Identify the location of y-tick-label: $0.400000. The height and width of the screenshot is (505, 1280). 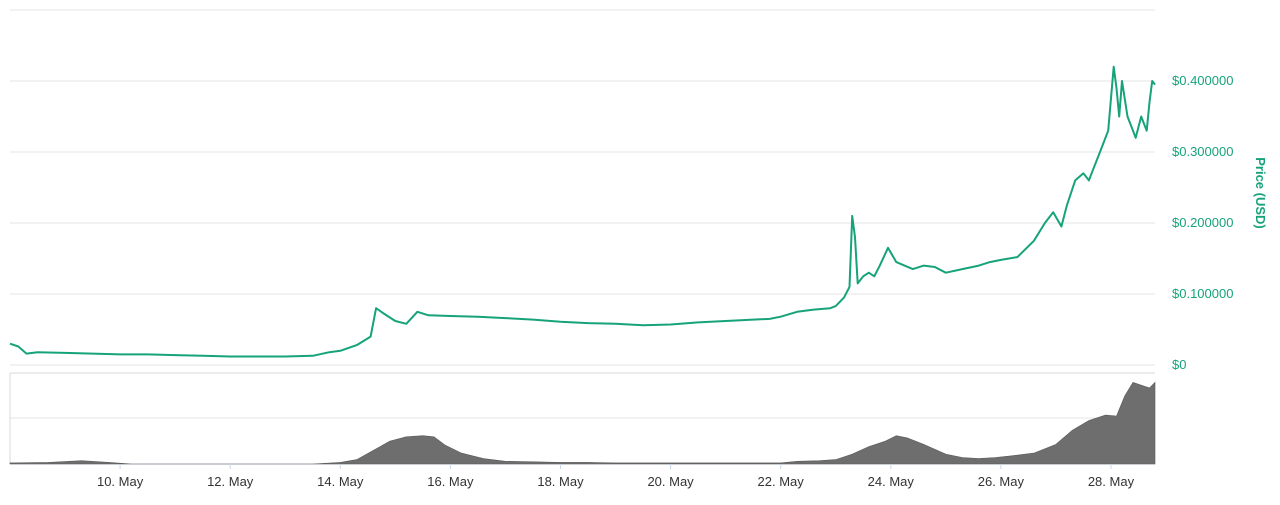
(1202, 80).